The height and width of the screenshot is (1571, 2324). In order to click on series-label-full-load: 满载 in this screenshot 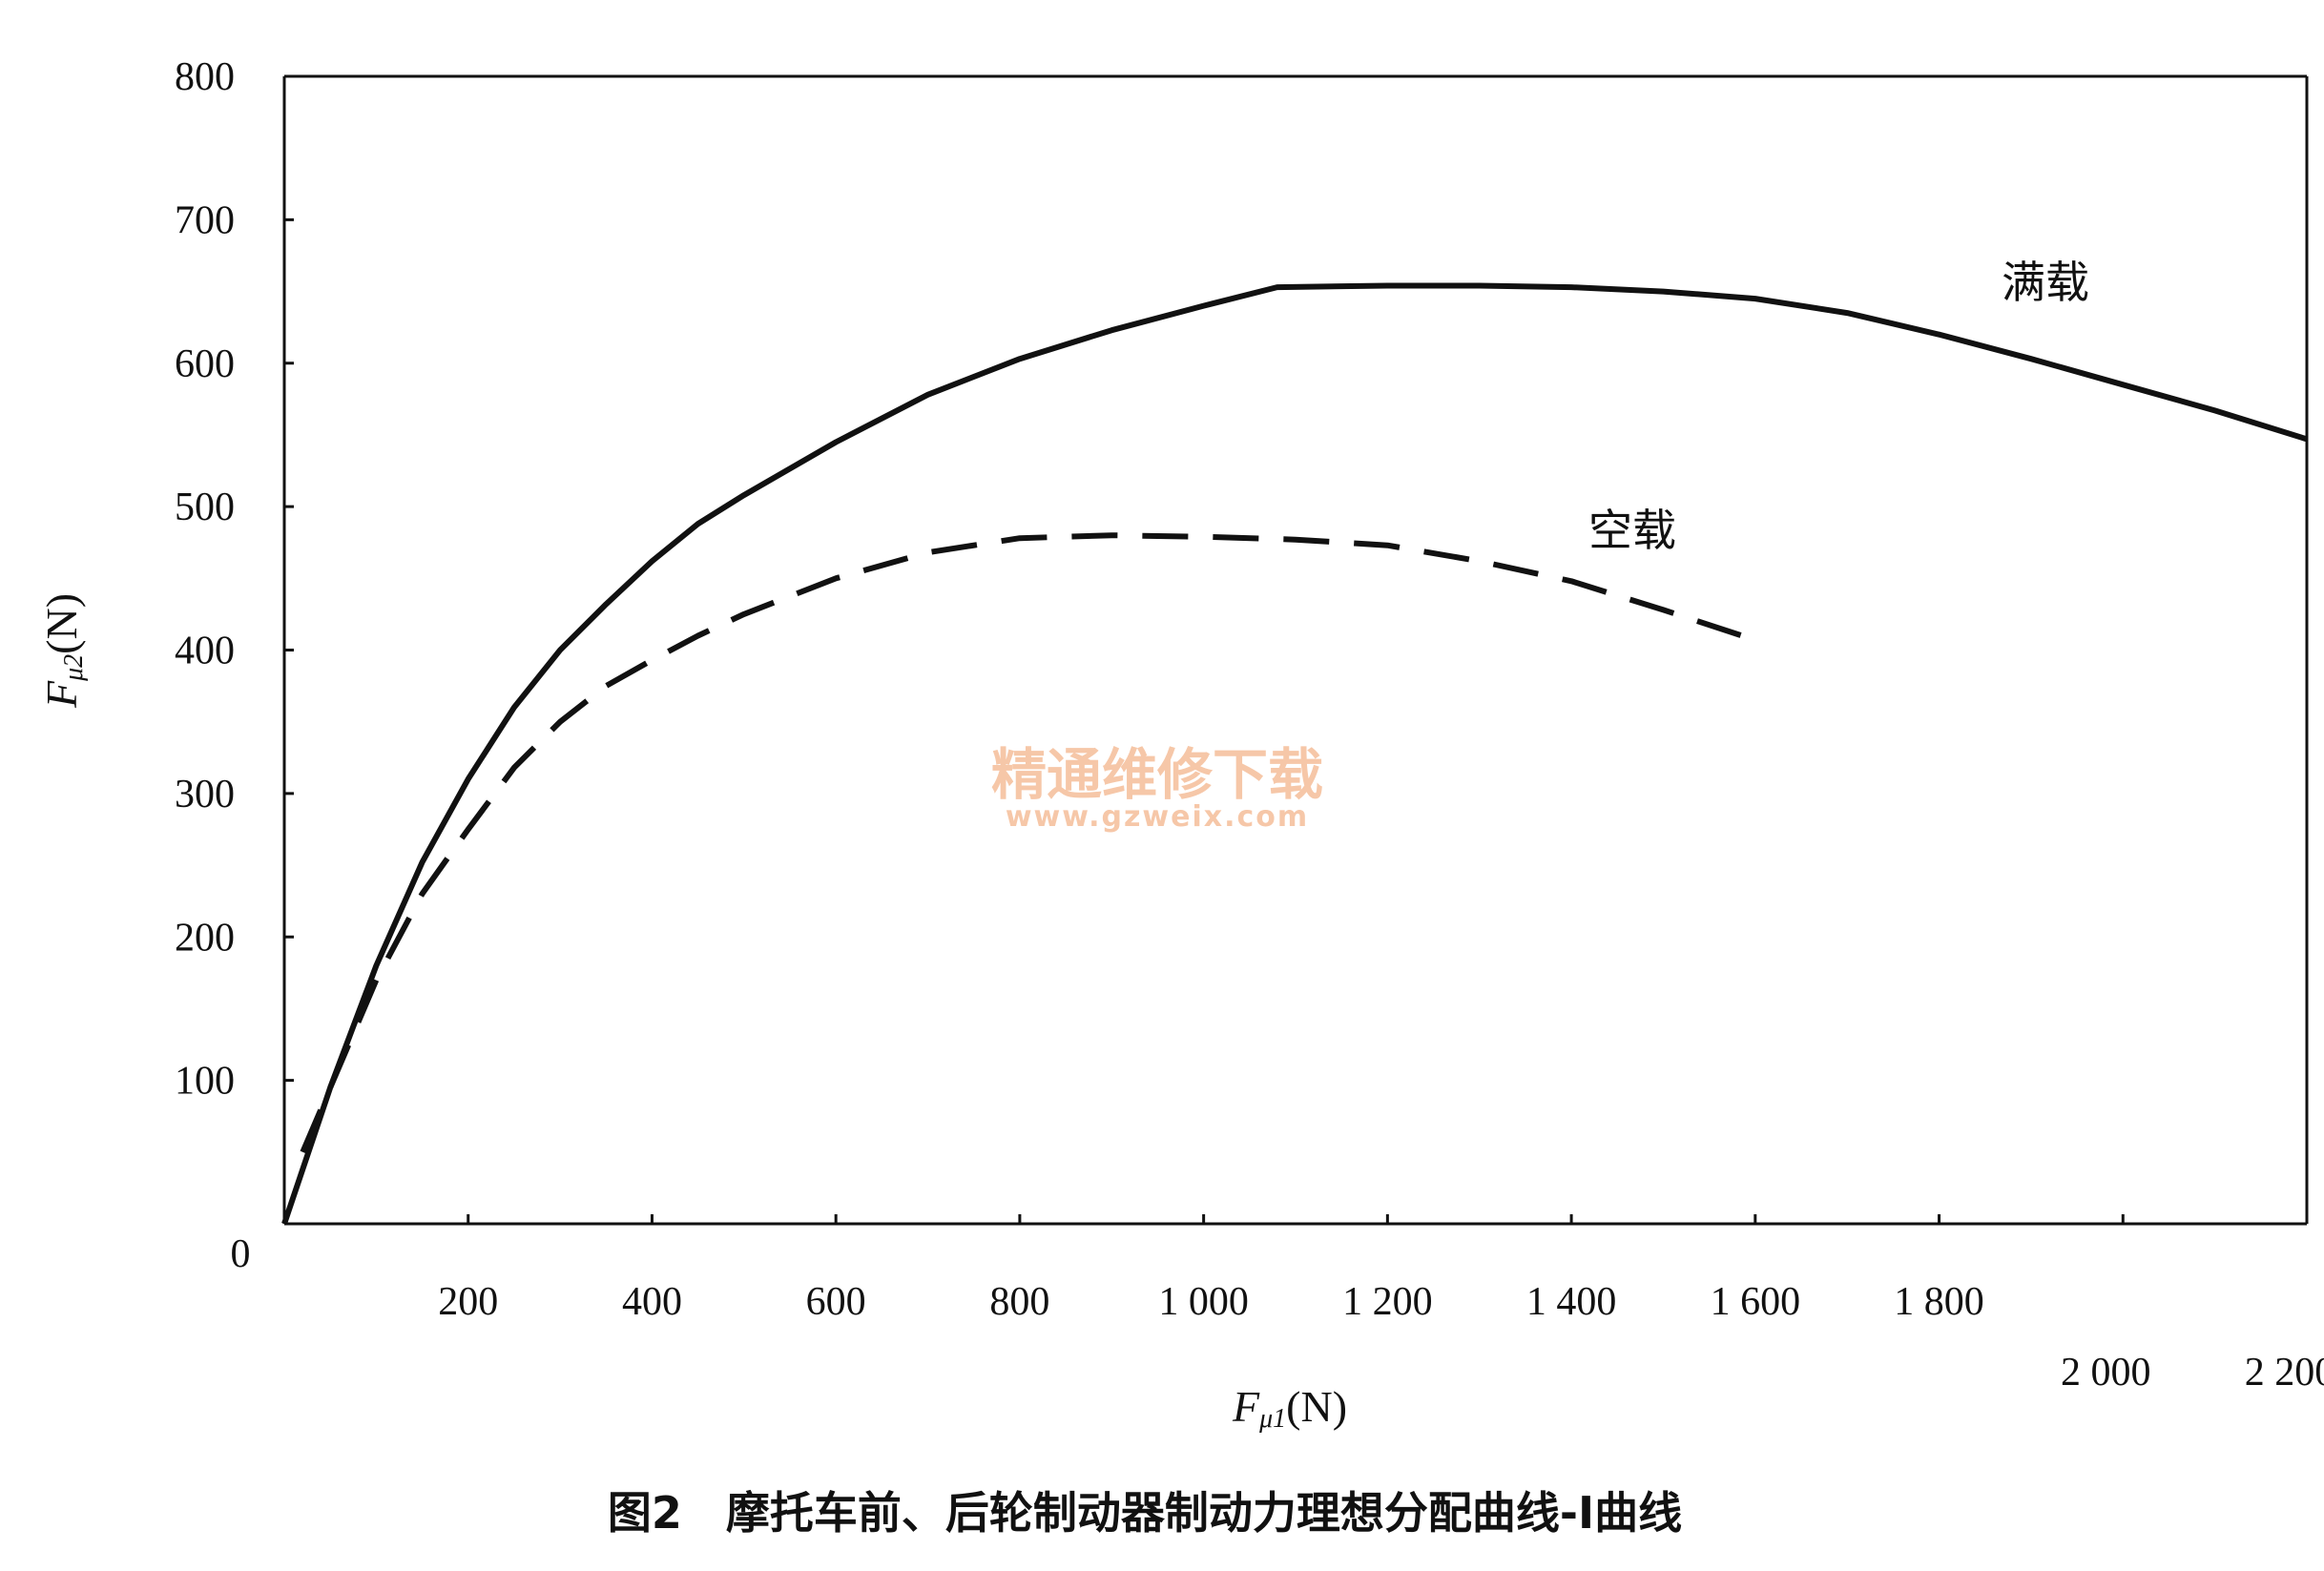, I will do `click(2045, 282)`.